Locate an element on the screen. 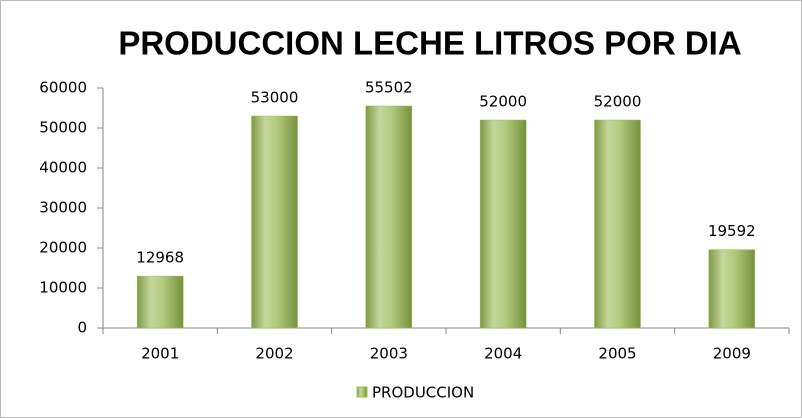 Image resolution: width=802 pixels, height=418 pixels. x-tick-label: 2009 is located at coordinates (732, 354).